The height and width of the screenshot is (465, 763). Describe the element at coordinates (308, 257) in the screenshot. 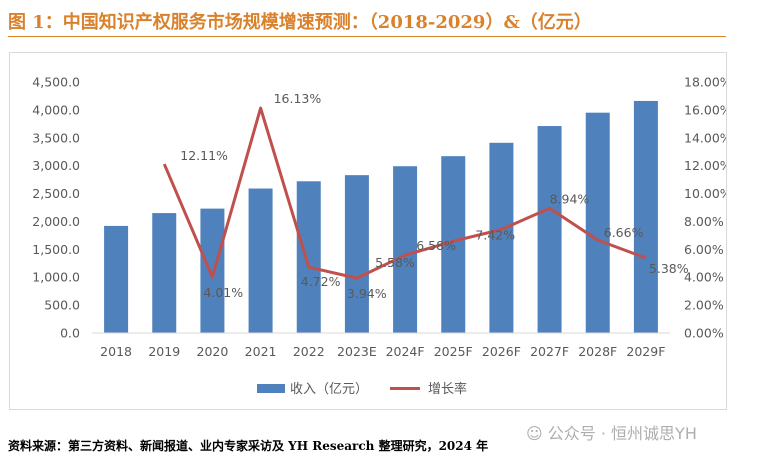

I see `bar-2022` at that location.